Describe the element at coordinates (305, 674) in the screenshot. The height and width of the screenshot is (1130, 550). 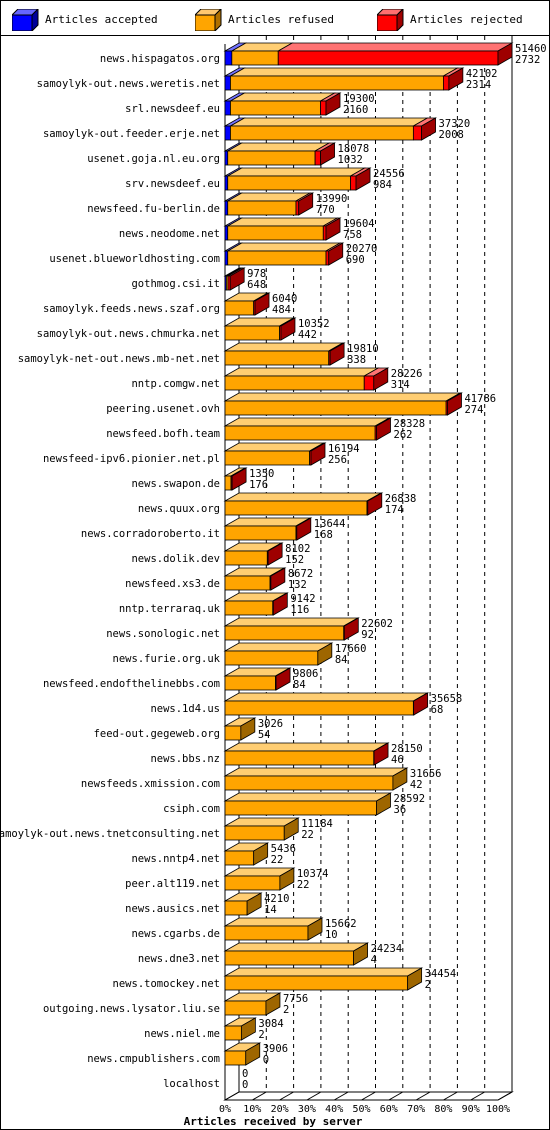
I see `value-label-total: 9806` at that location.